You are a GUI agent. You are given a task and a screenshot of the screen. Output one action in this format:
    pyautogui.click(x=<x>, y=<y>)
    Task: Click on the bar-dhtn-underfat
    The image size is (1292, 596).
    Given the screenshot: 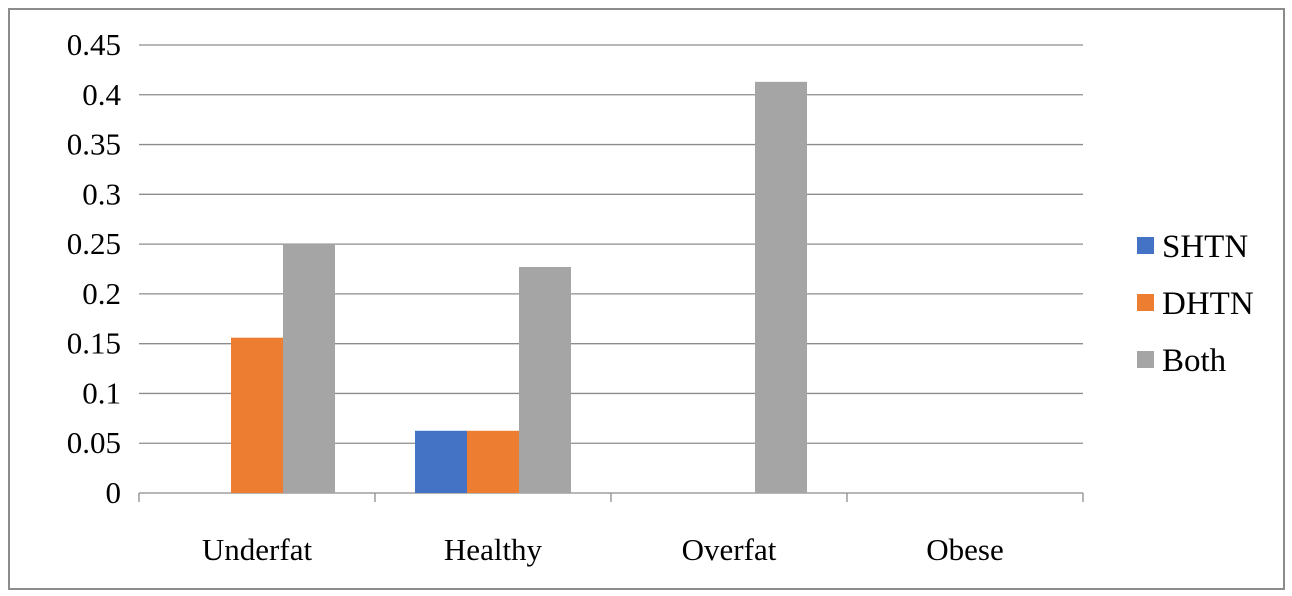 What is the action you would take?
    pyautogui.click(x=257, y=415)
    